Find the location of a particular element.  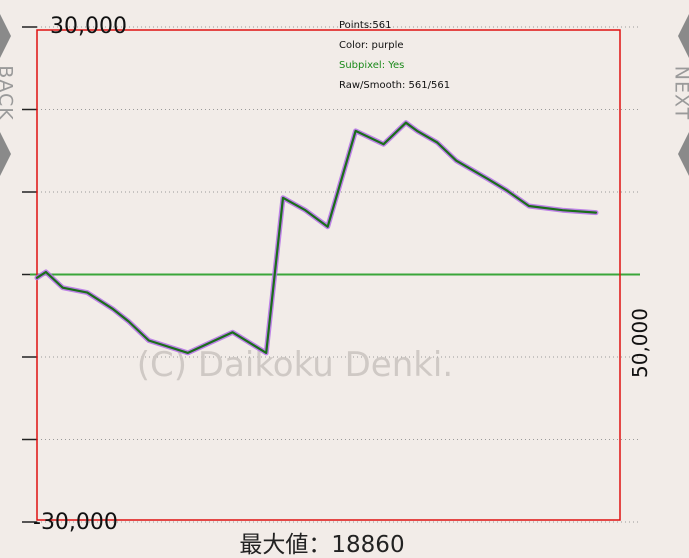

y-bottom-label: -30,000 is located at coordinates (75, 522).